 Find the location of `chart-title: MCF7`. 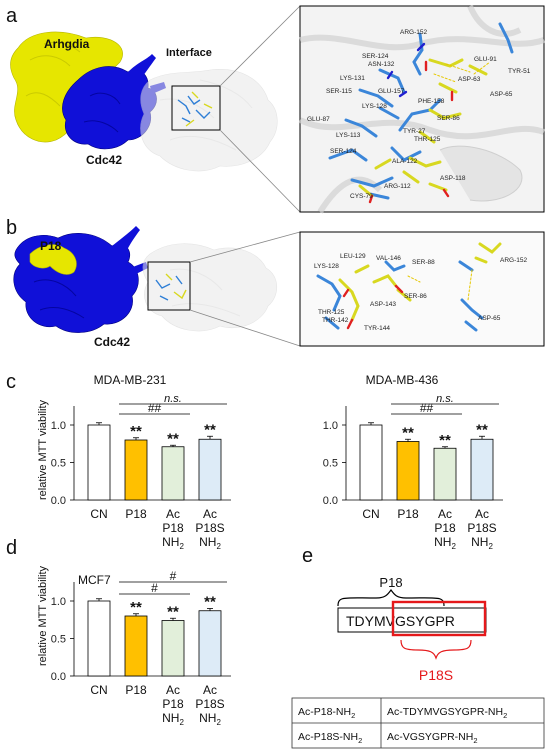

chart-title: MCF7 is located at coordinates (94, 580).